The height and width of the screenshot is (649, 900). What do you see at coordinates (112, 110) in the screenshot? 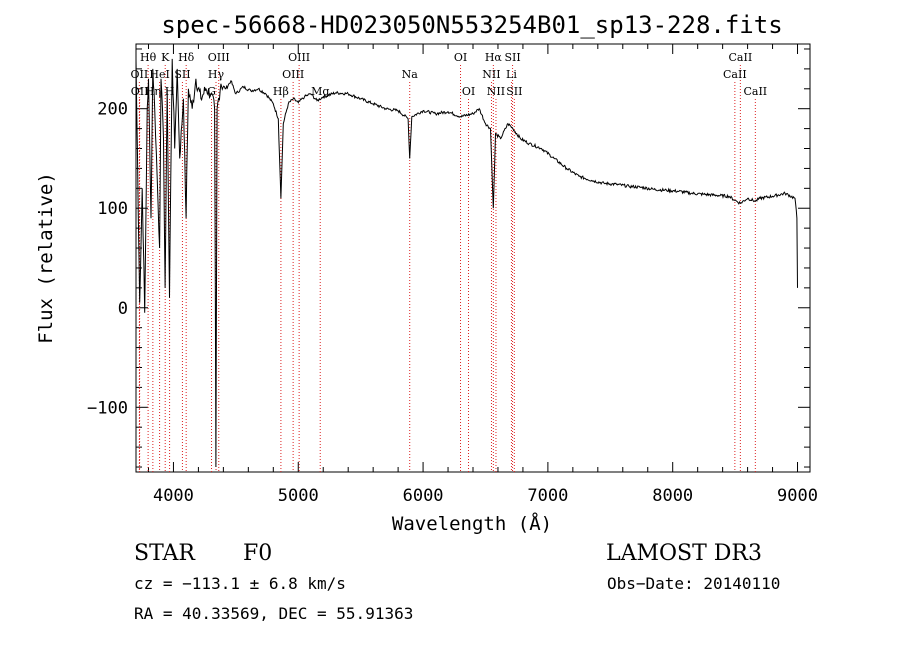
I see `y-tick-label: 200` at bounding box center [112, 110].